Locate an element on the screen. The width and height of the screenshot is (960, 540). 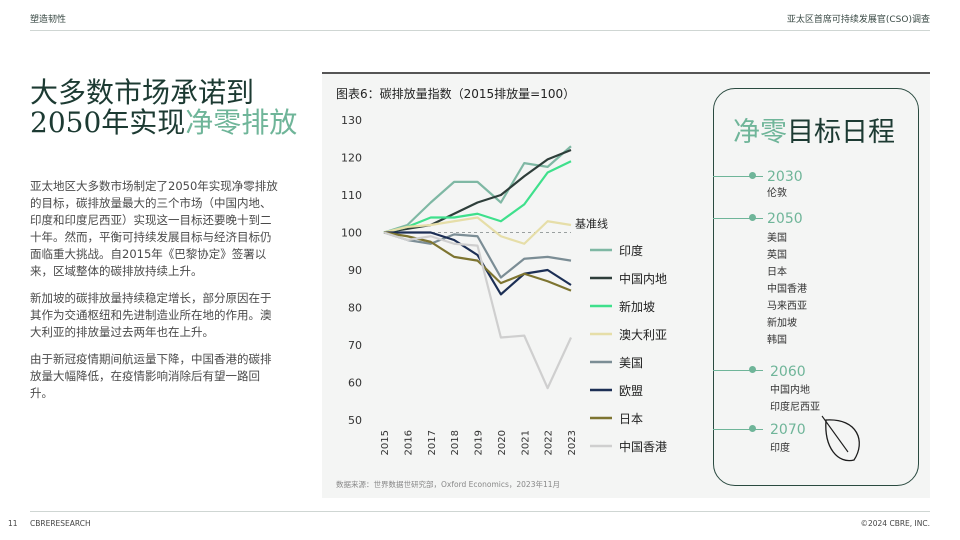
title-line-1: 大多数市场承诺到 is located at coordinates (142, 92).